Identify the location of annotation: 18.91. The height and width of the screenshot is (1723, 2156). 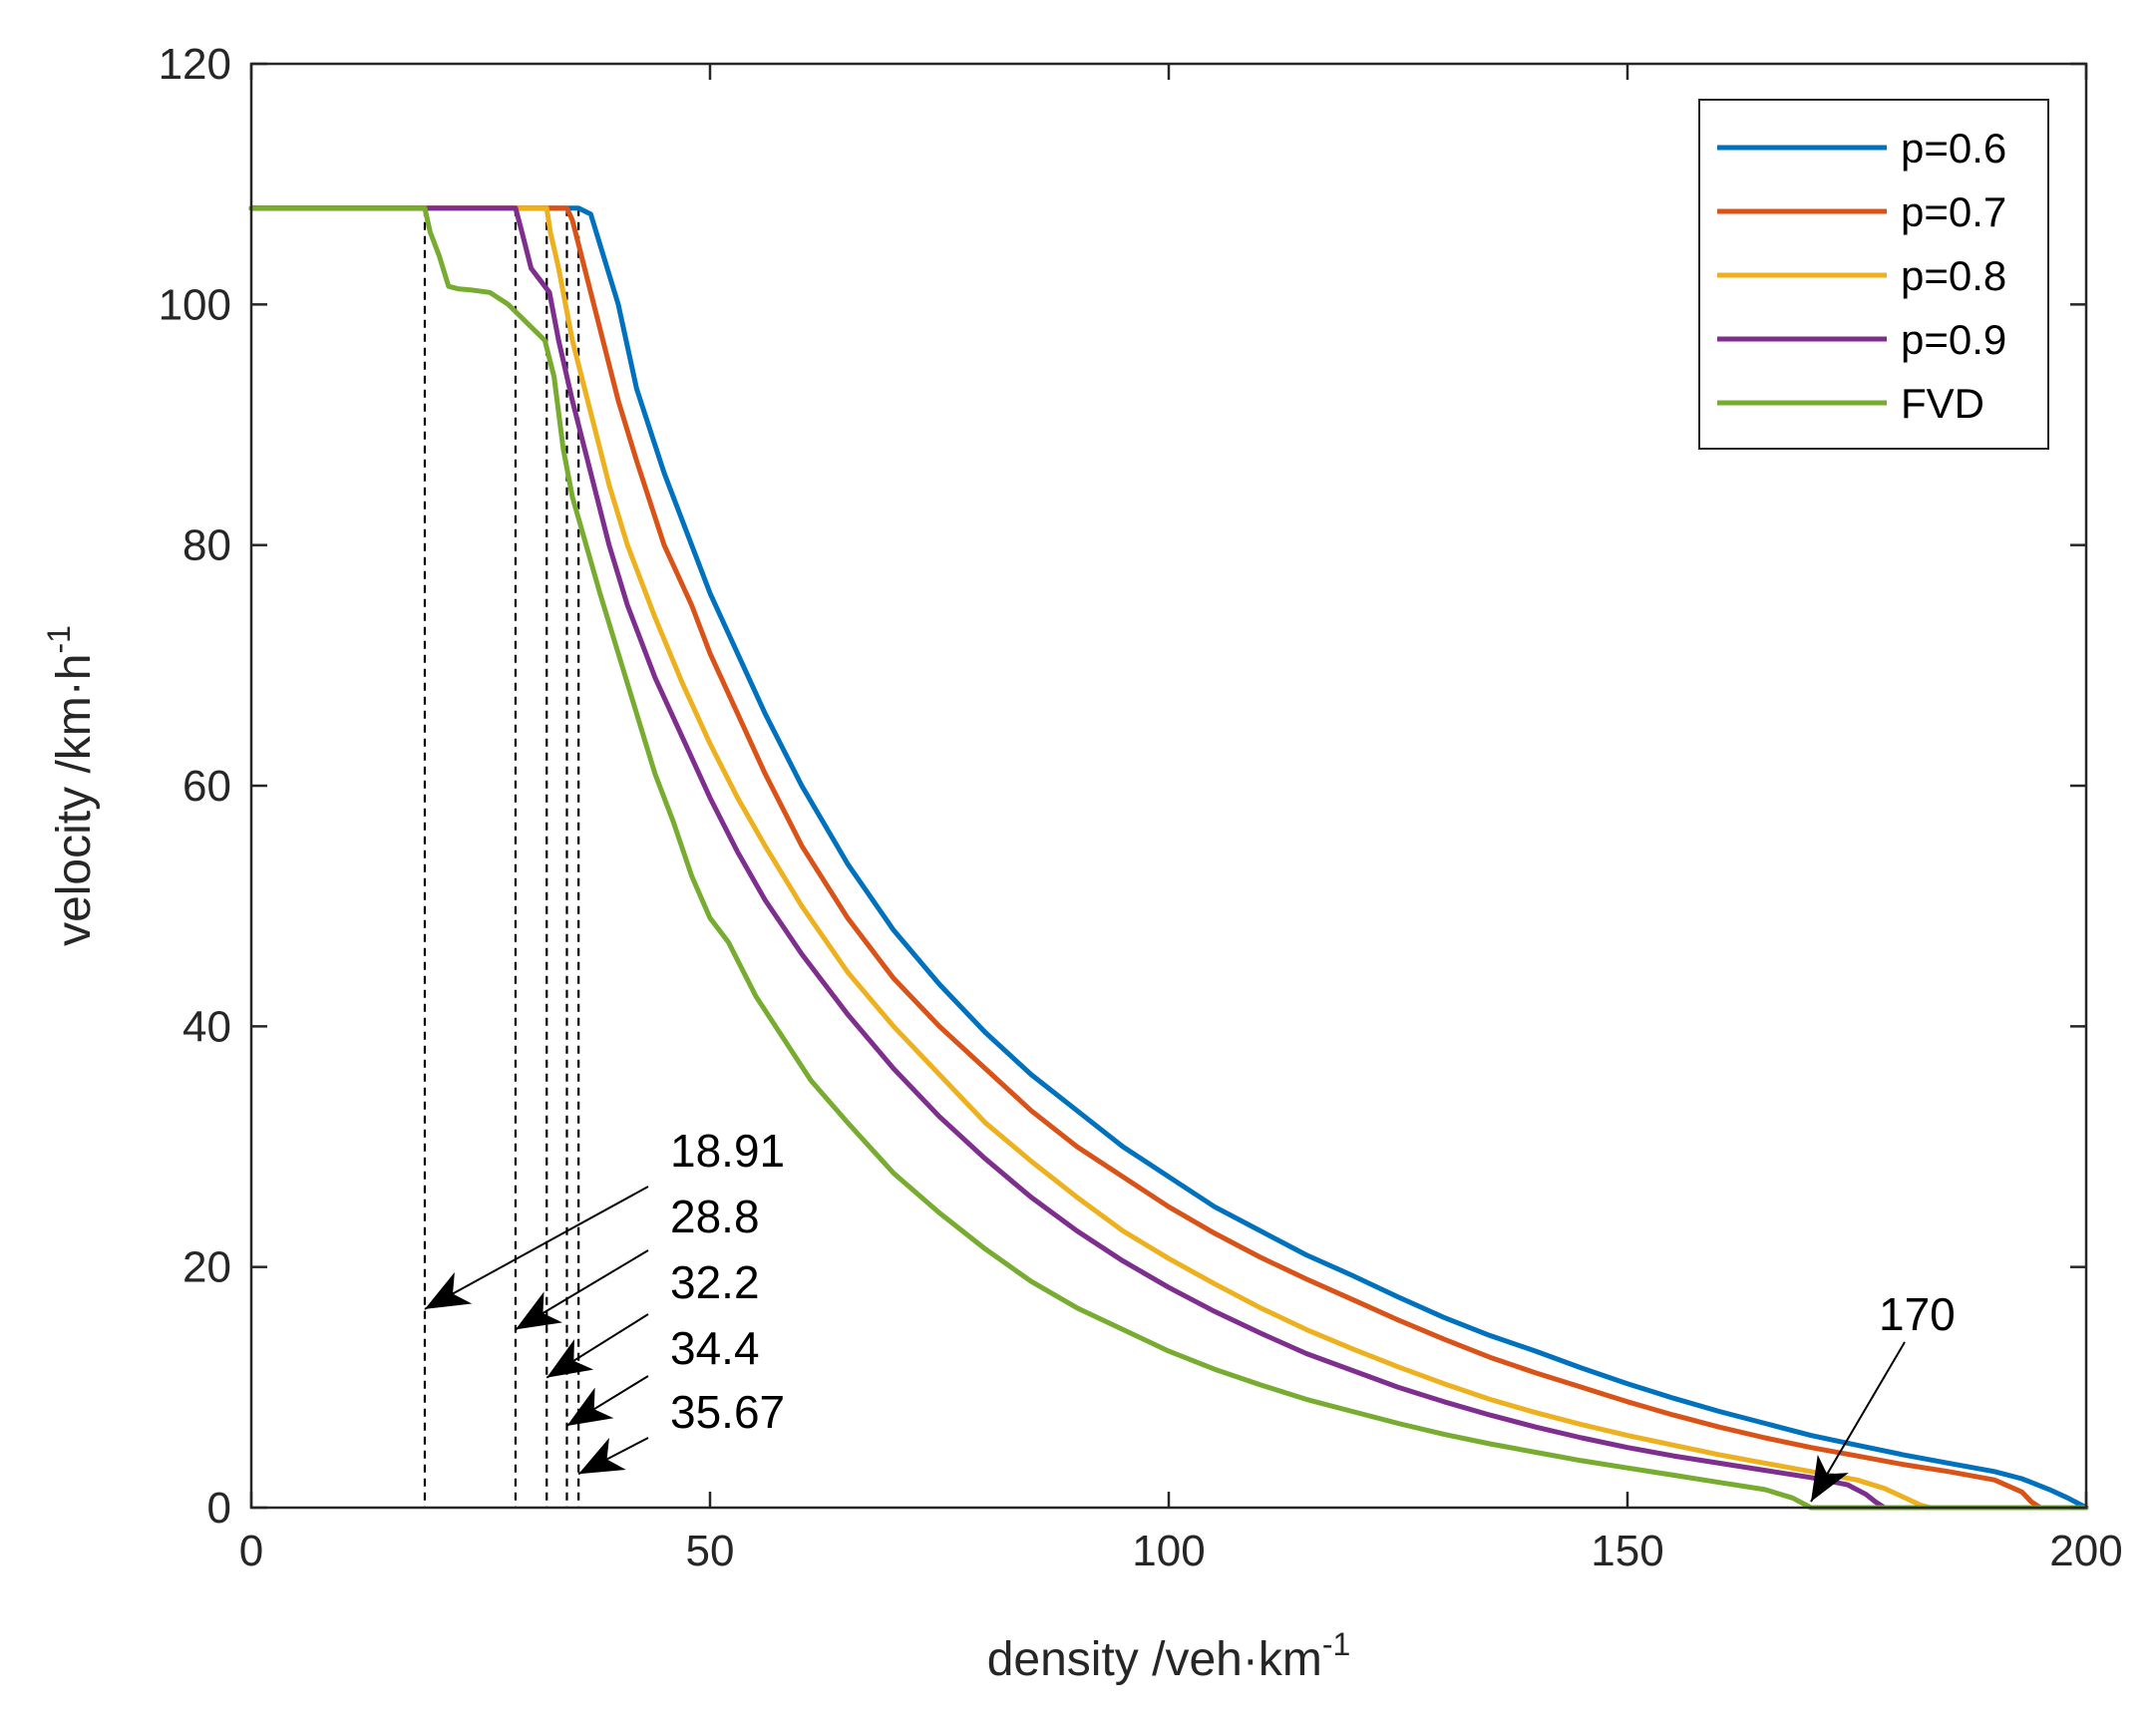
(605, 1218).